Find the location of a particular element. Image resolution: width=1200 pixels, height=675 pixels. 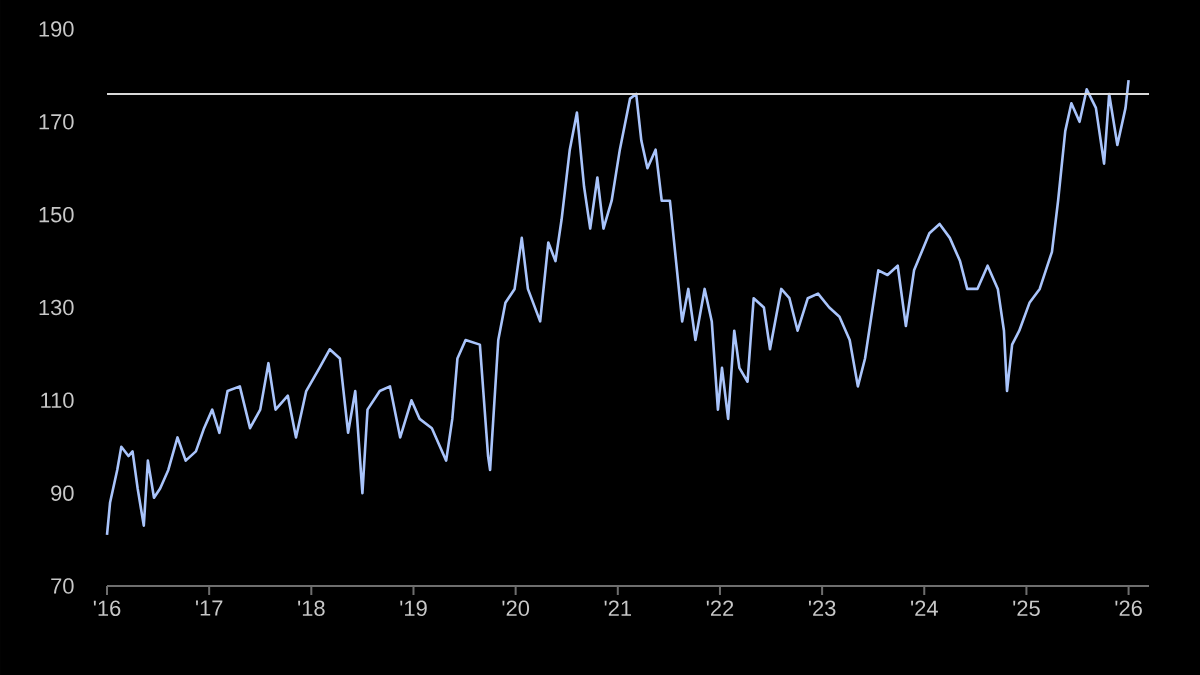

y-tick-label: 170 is located at coordinates (56, 122).